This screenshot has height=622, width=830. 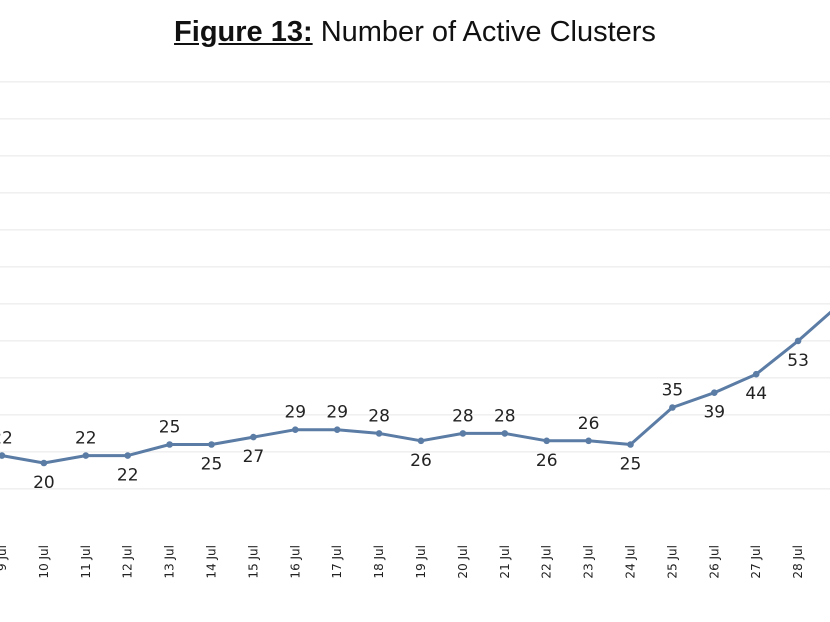 I want to click on data-label: 35, so click(x=673, y=391).